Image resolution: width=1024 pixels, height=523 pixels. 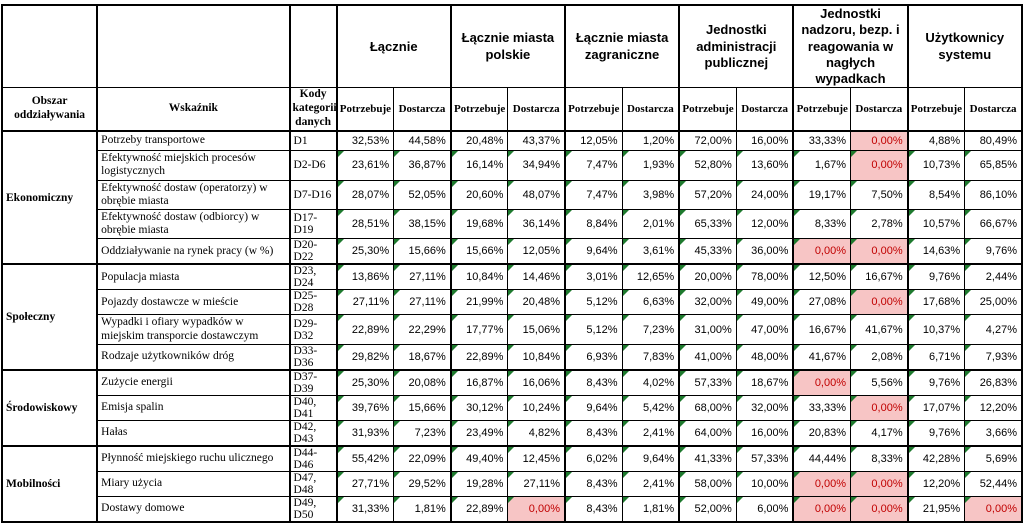 I want to click on value-cell: 28,07%, so click(x=365, y=195).